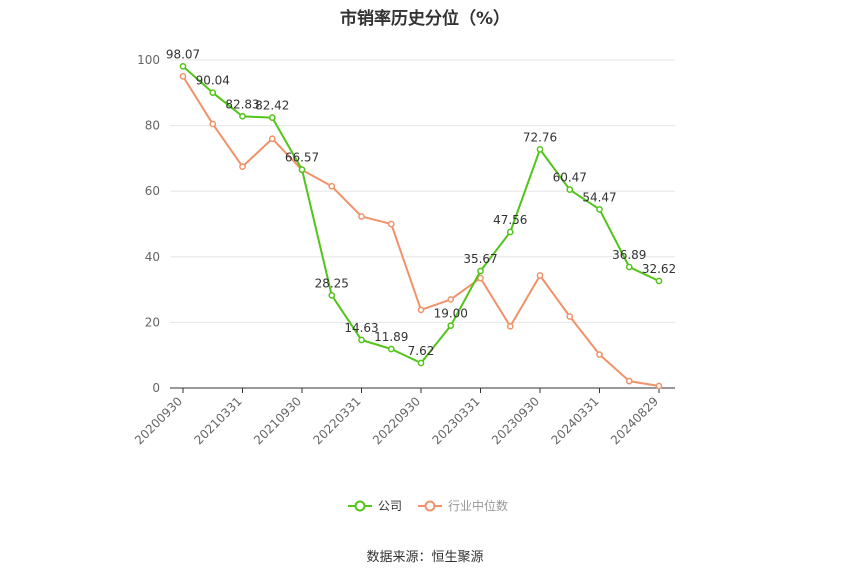 Image resolution: width=850 pixels, height=575 pixels. Describe the element at coordinates (629, 255) in the screenshot. I see `data-label: 36.89` at that location.